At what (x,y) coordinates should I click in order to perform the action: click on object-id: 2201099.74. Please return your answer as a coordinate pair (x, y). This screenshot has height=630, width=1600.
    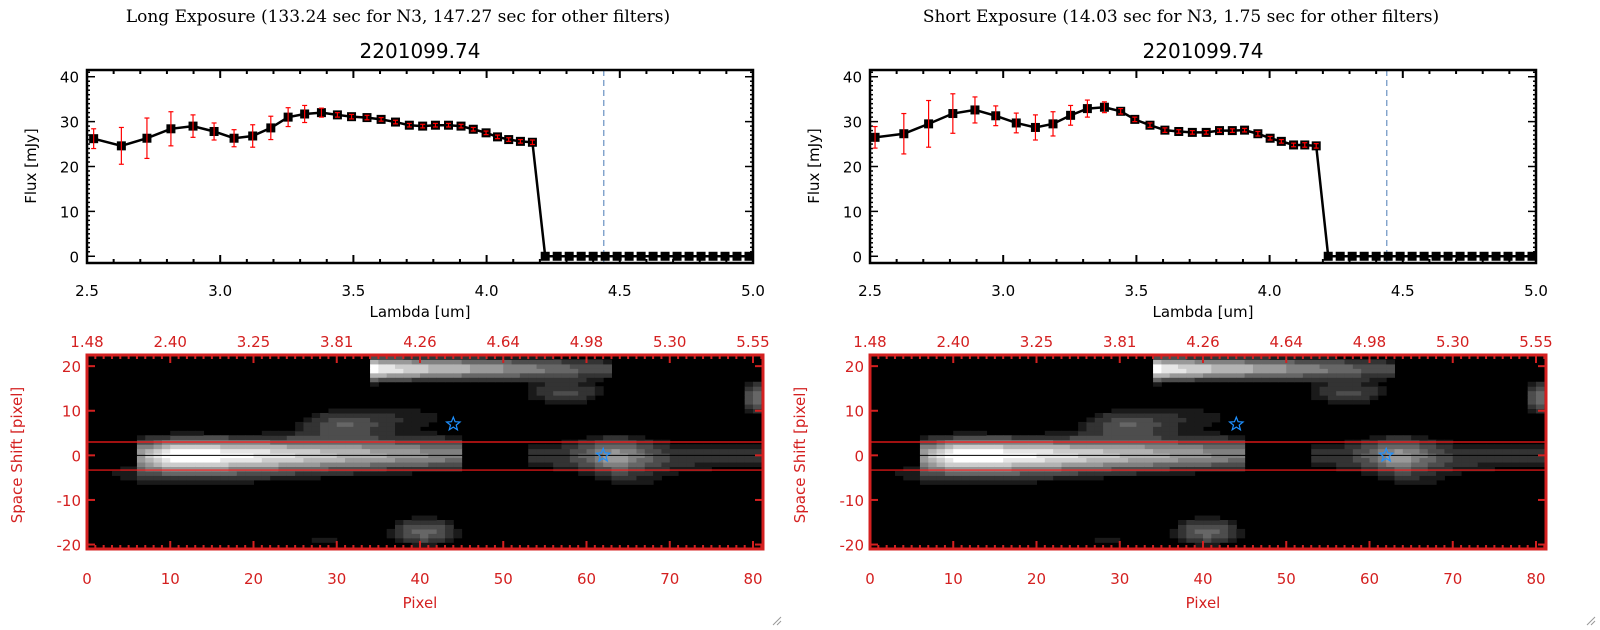
    Looking at the image, I should click on (1203, 51).